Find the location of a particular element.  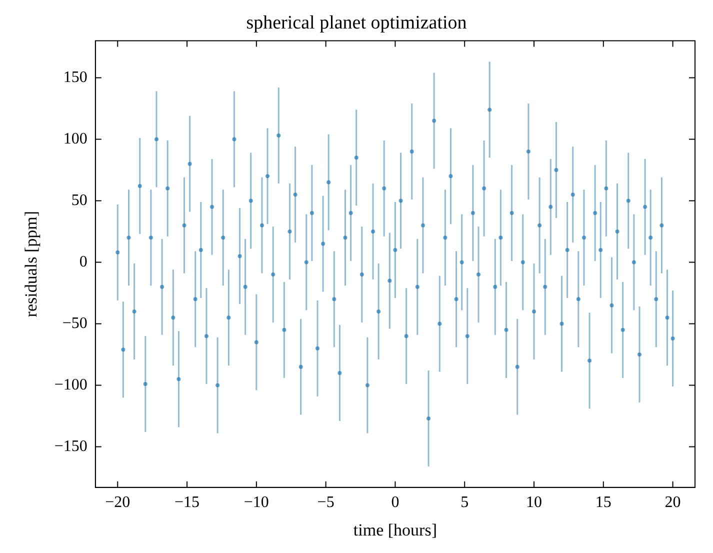

x-tick-label: 20 is located at coordinates (672, 503).